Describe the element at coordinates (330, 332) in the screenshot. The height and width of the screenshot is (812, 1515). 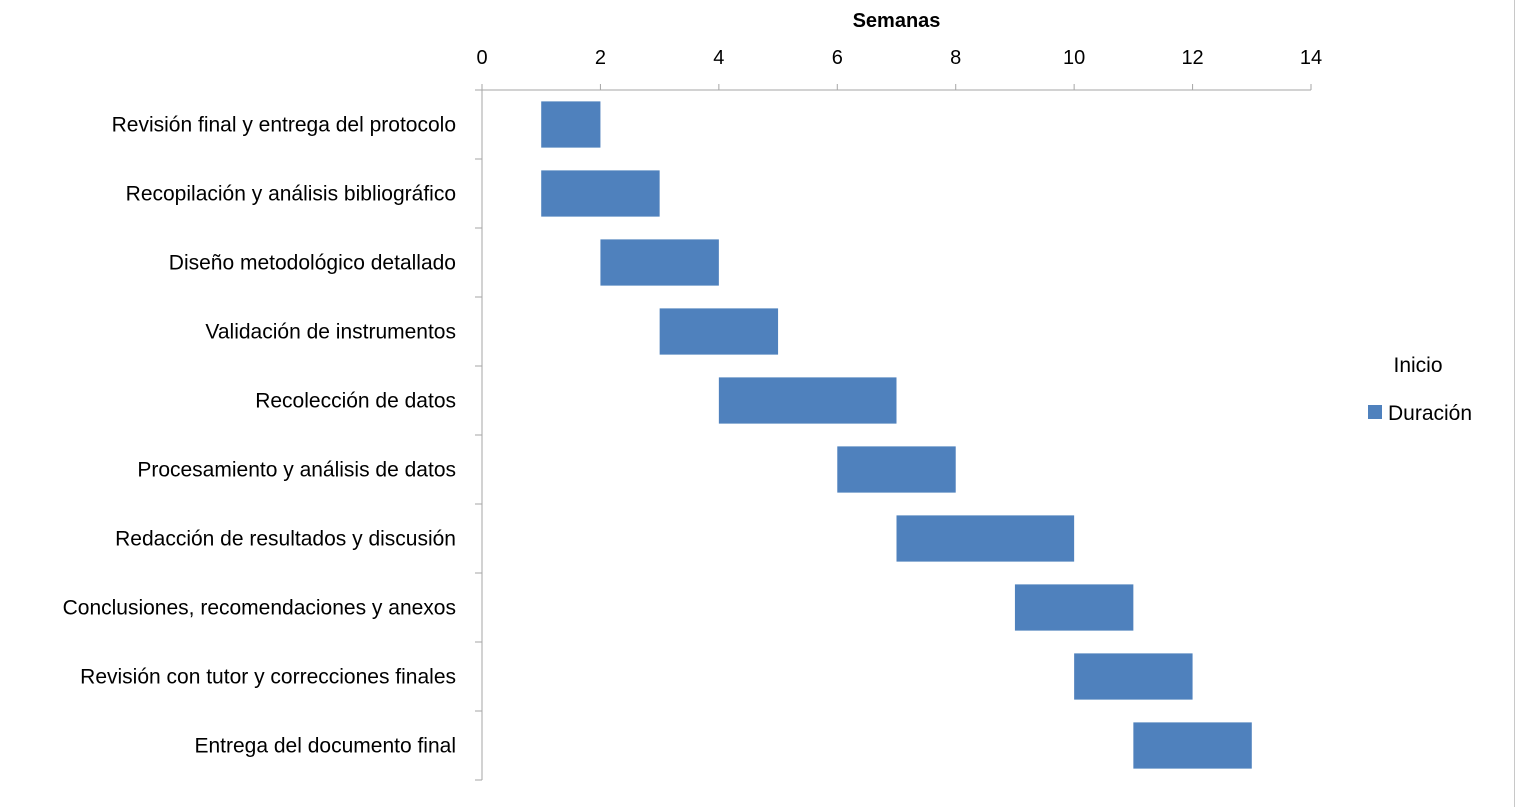
I see `category-label: Validación de instrumentos` at that location.